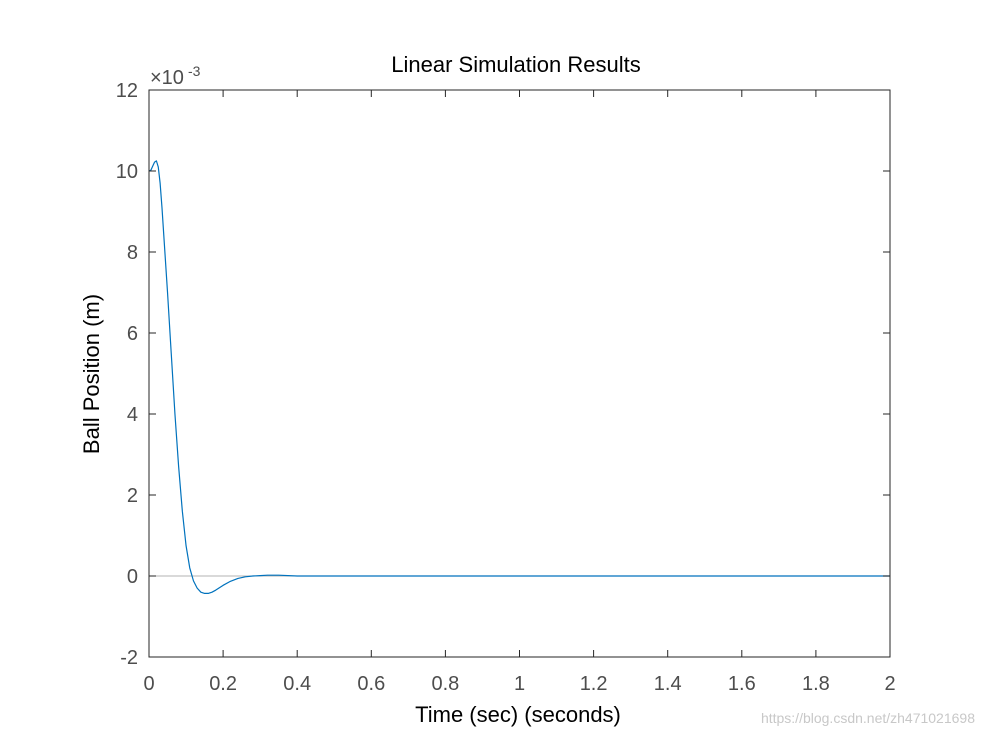 The image size is (983, 737). What do you see at coordinates (132, 577) in the screenshot?
I see `y-tick-label: 0` at bounding box center [132, 577].